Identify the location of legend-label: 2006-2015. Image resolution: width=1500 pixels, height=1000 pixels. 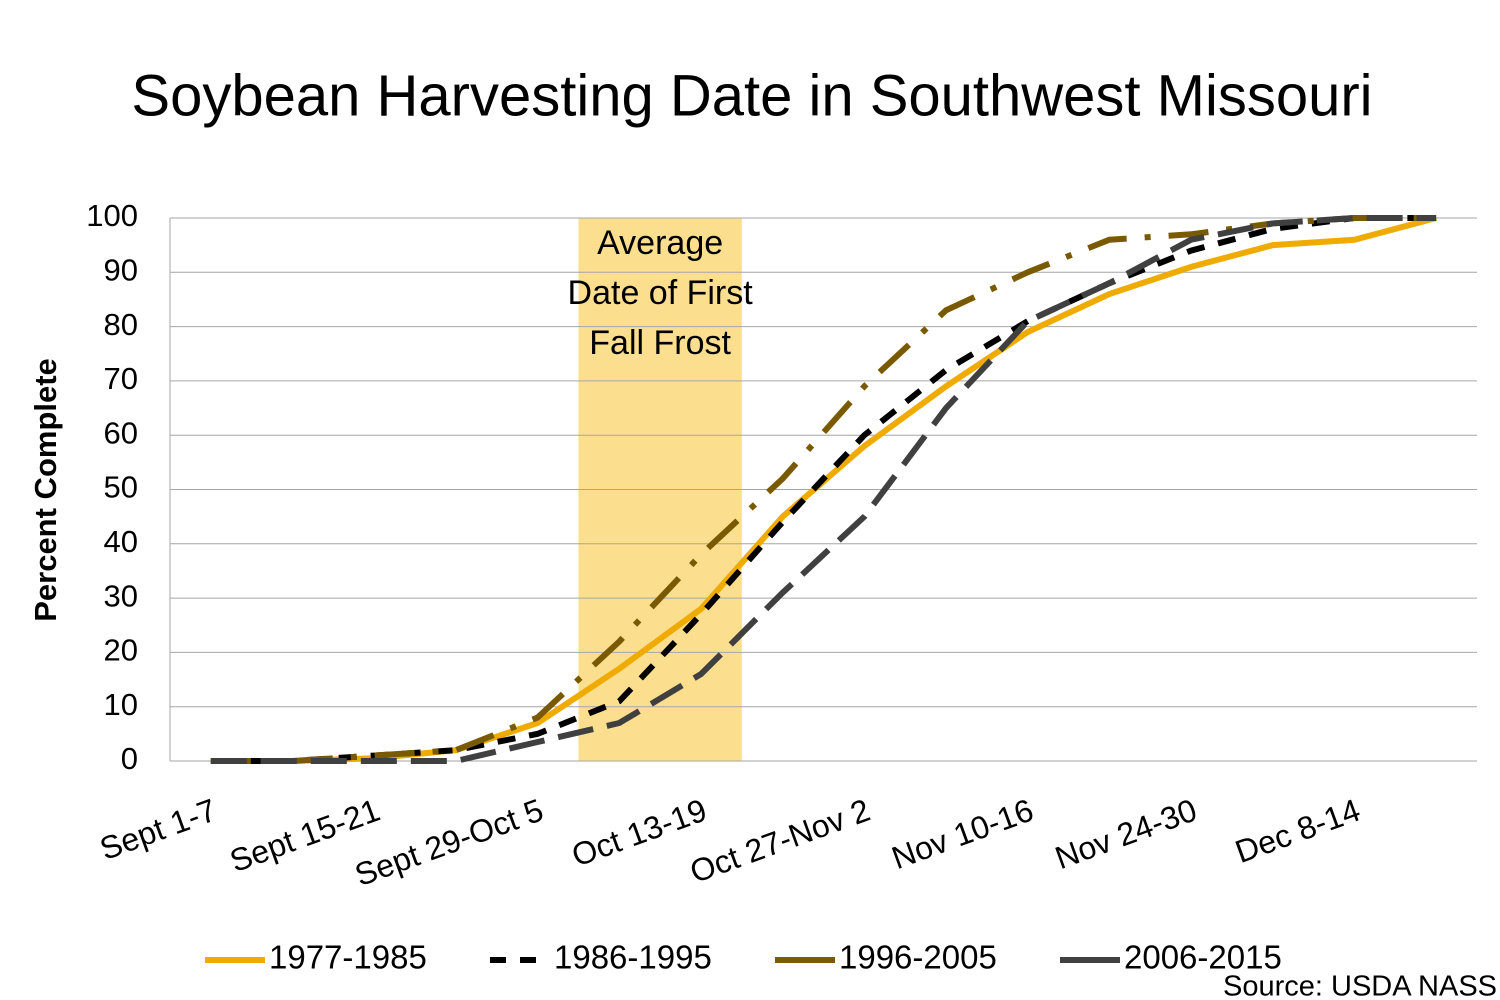
(1203, 957).